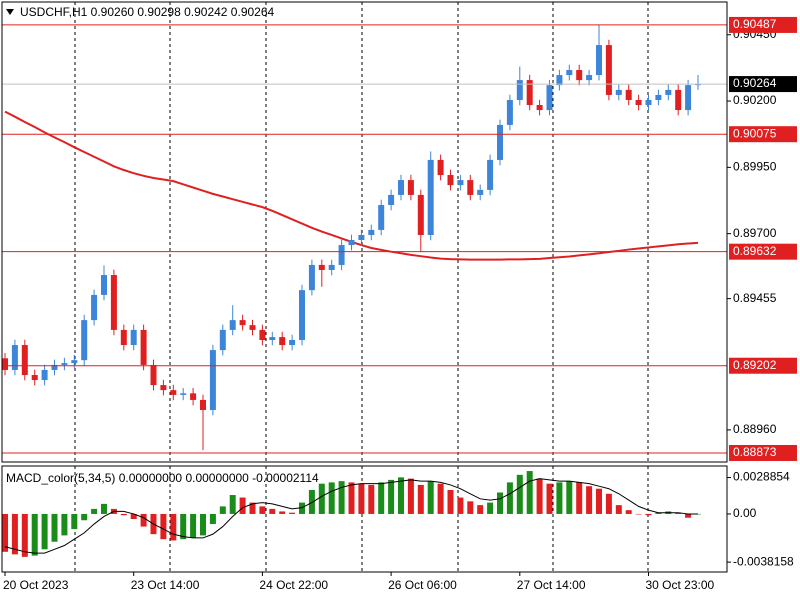 Image resolution: width=800 pixels, height=600 pixels. Describe the element at coordinates (755, 233) in the screenshot. I see `y-tick-label: 0.89700` at that location.